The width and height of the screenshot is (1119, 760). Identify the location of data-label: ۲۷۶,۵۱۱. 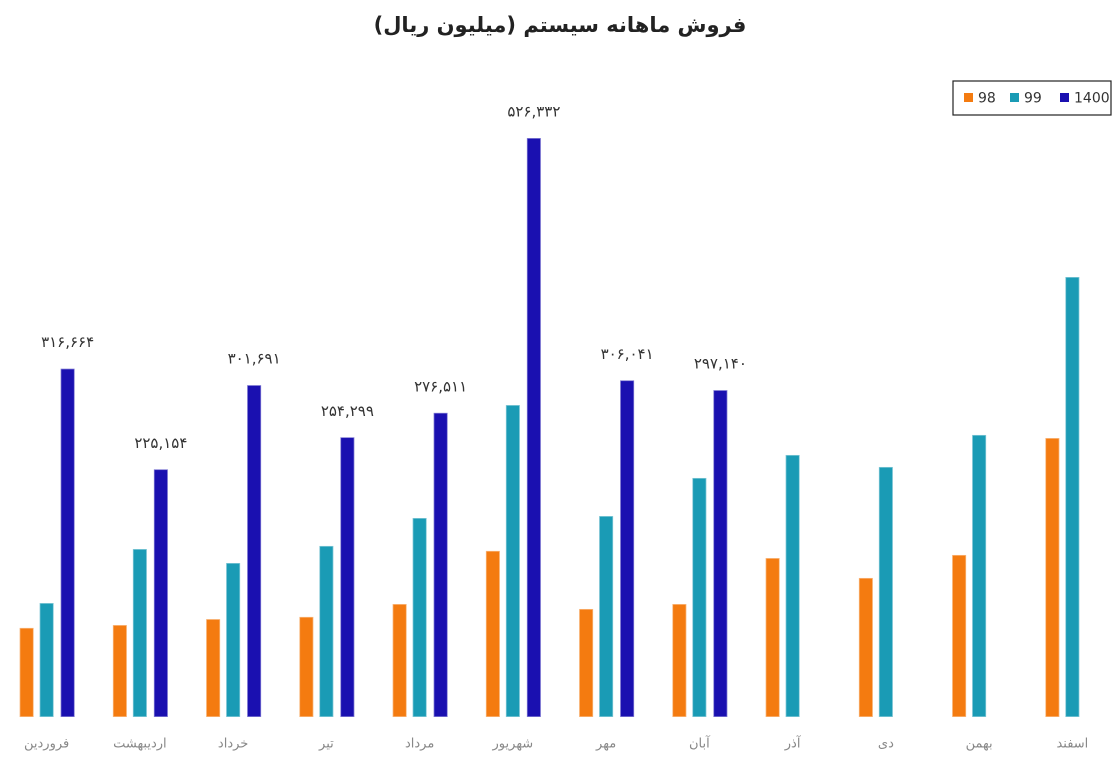
(440, 386).